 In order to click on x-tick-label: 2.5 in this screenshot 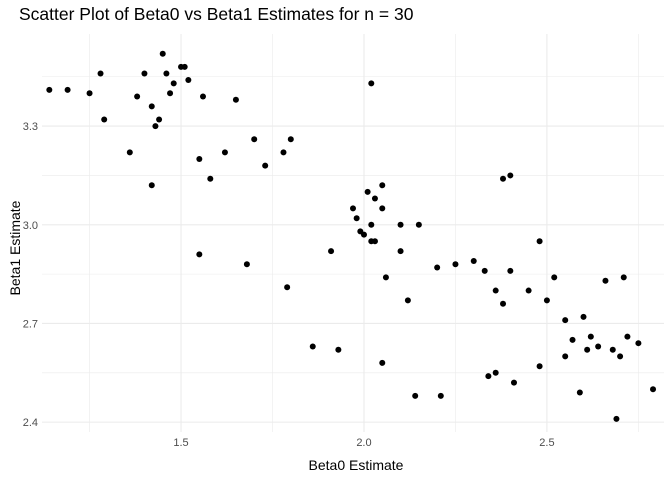, I will do `click(546, 443)`.